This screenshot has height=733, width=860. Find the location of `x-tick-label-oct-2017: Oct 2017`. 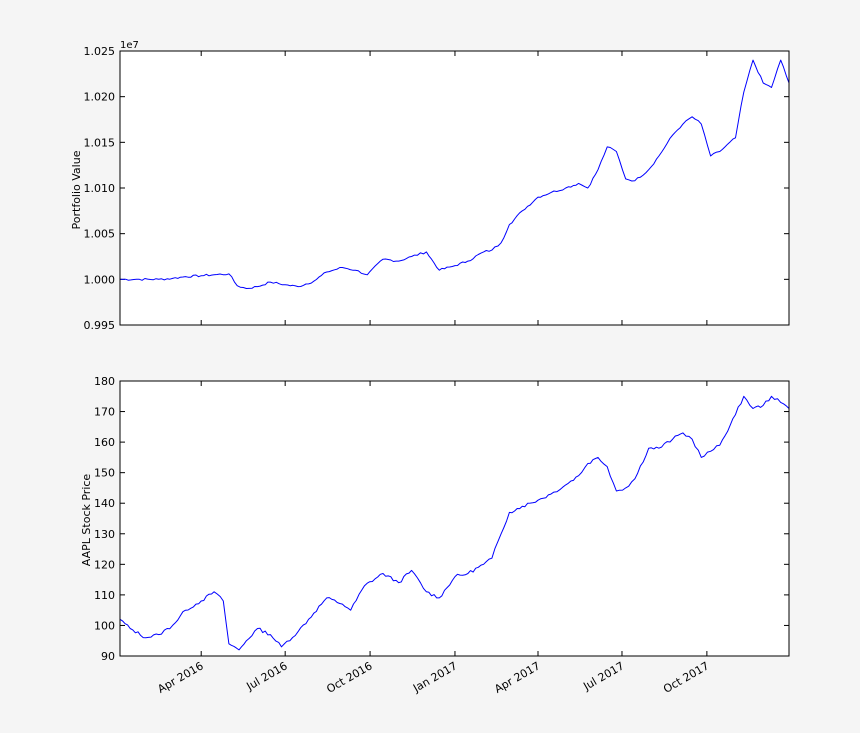

x-tick-label-oct-2017: Oct 2017 is located at coordinates (686, 677).